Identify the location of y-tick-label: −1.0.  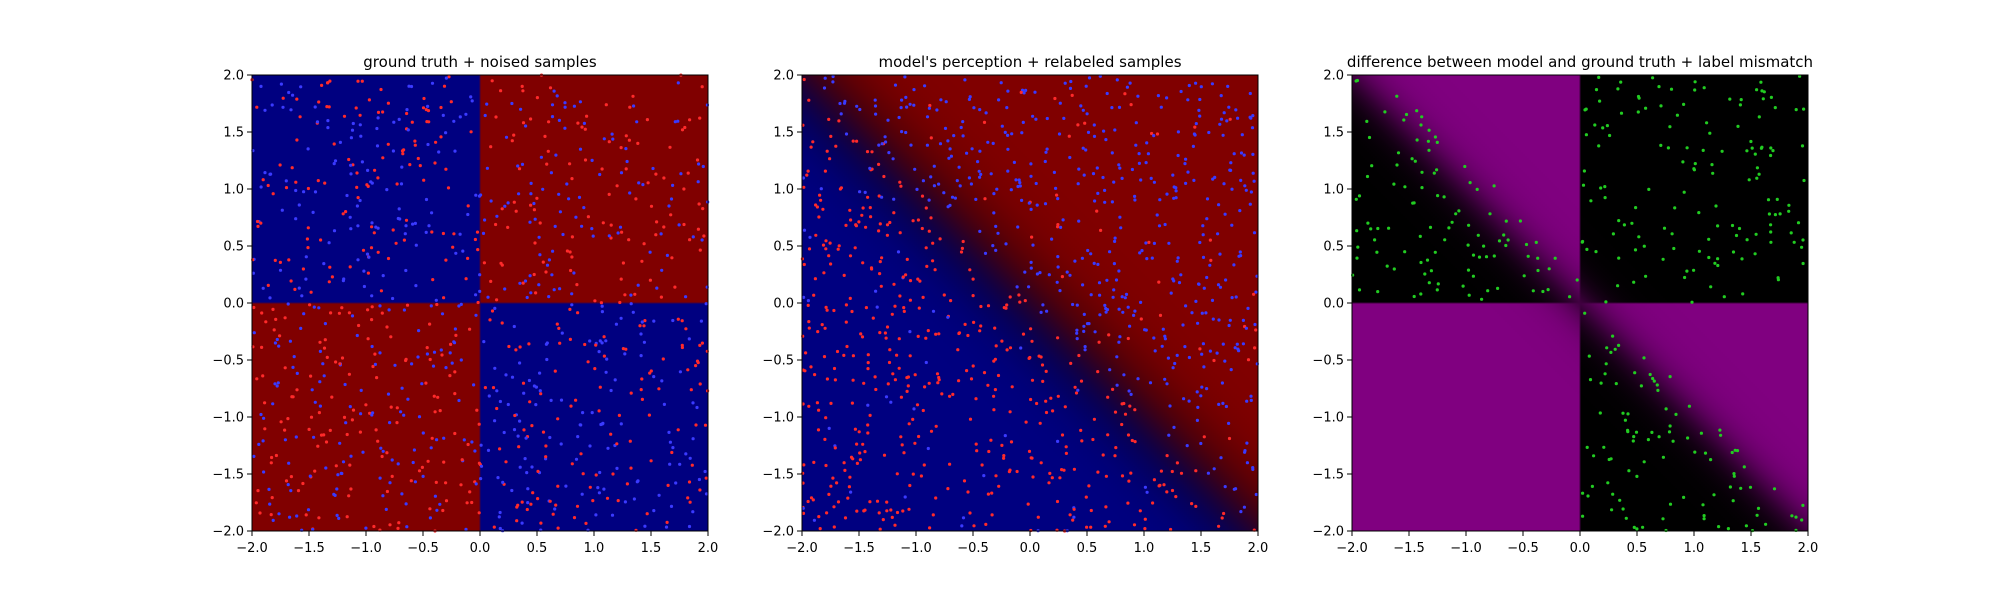
(228, 418).